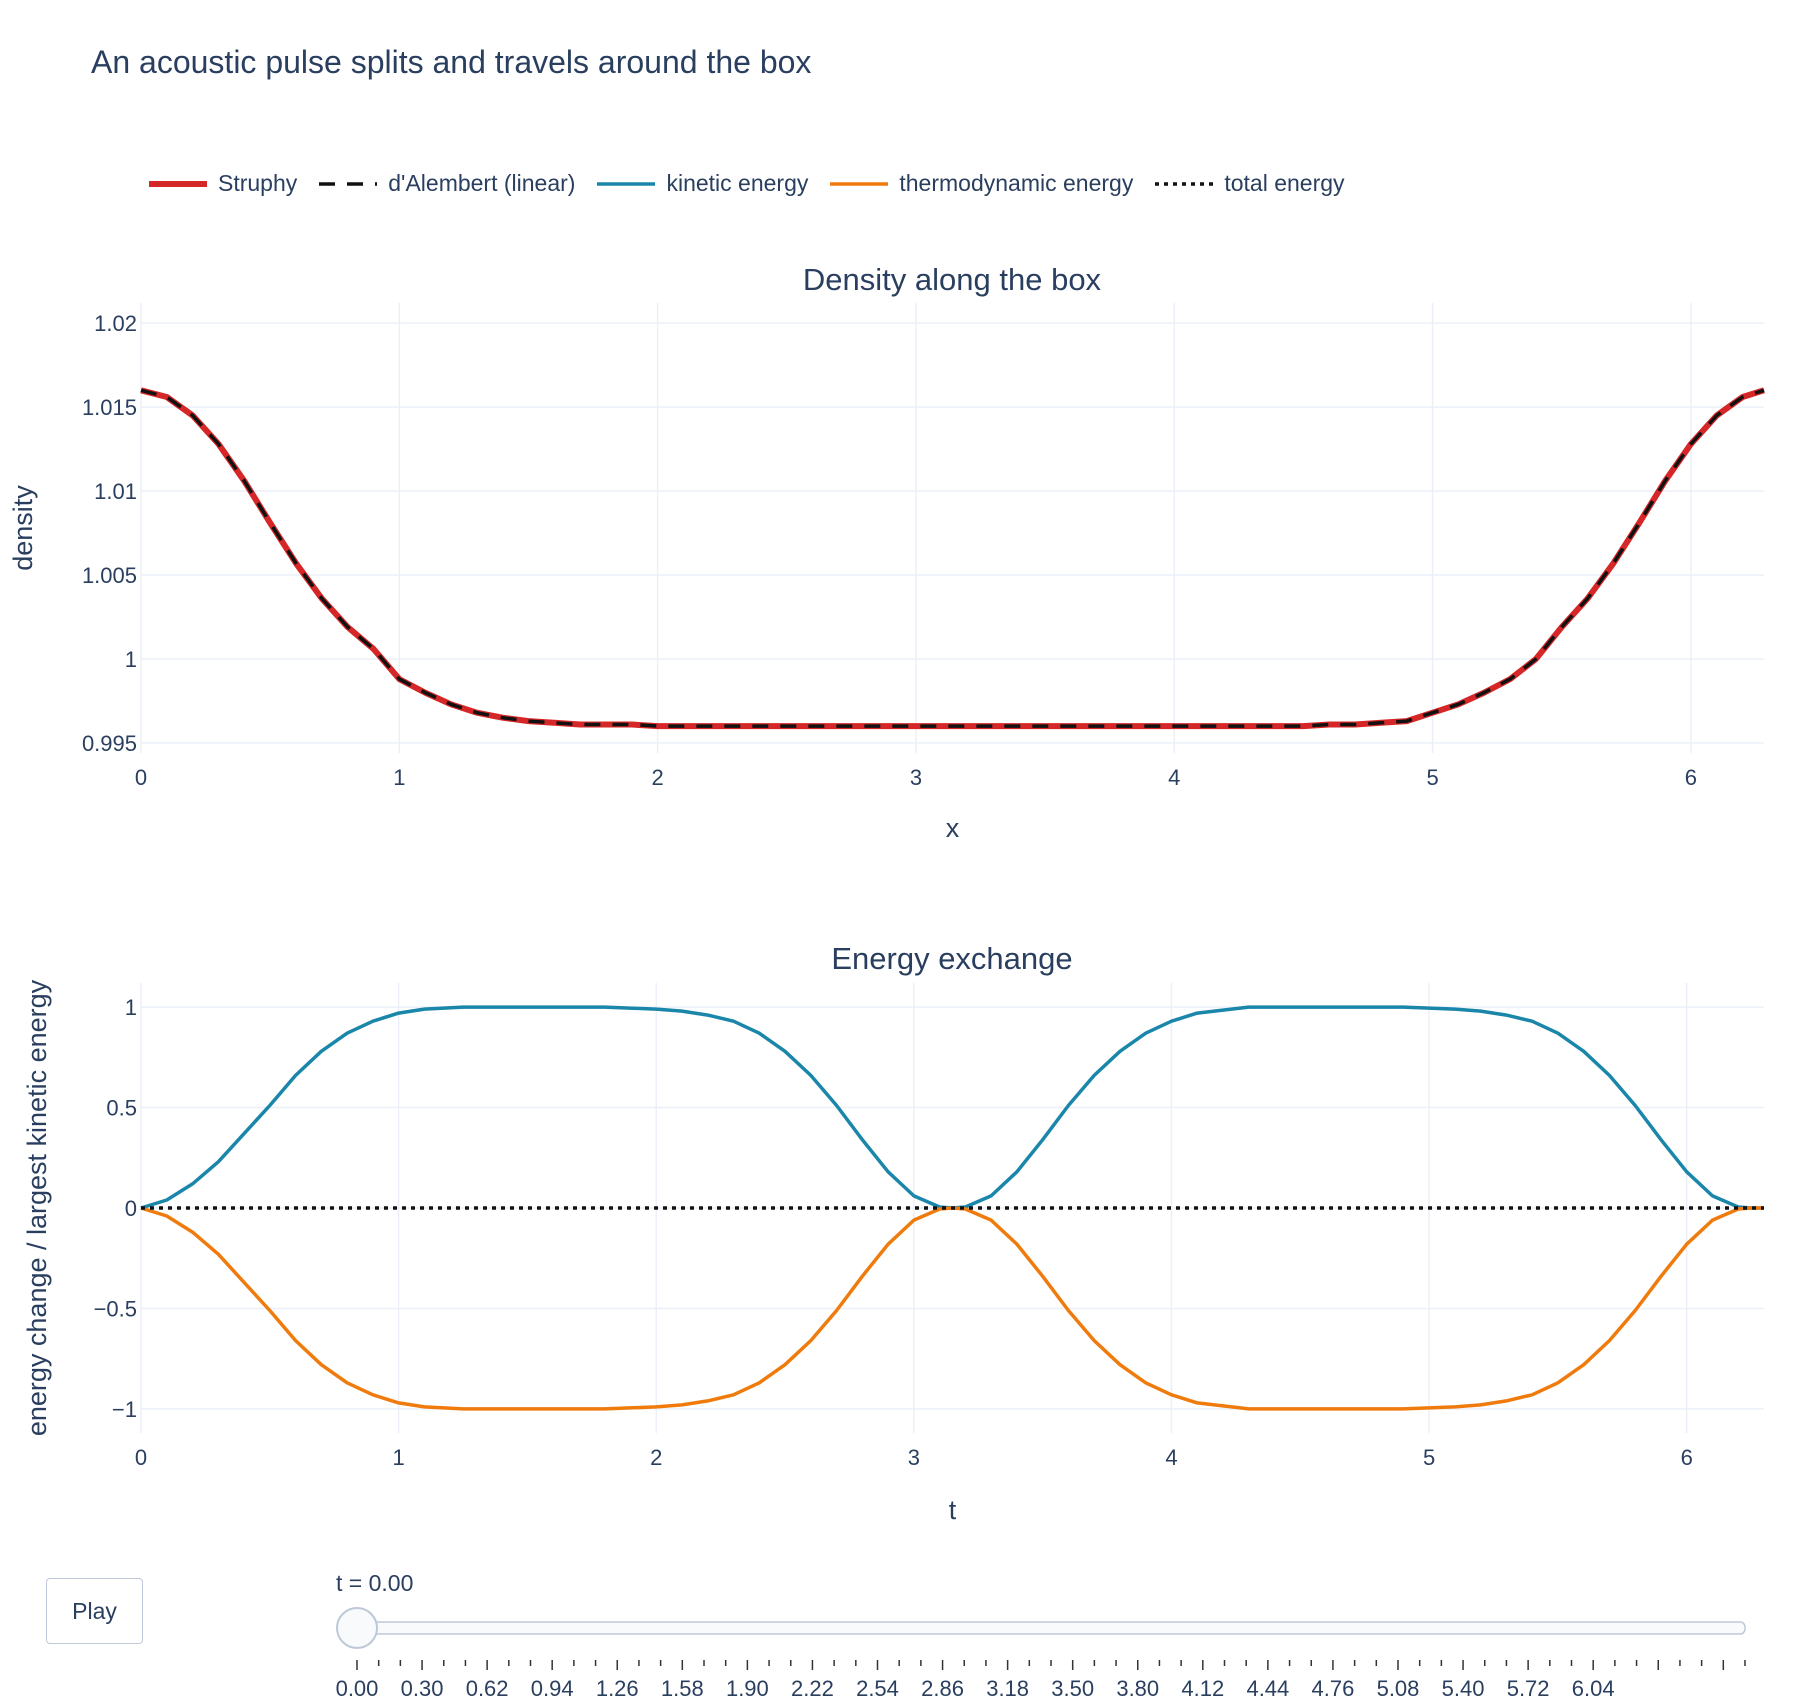 The image size is (1800, 1700). What do you see at coordinates (1528, 1688) in the screenshot?
I see `slider-tick-label: 5.72` at bounding box center [1528, 1688].